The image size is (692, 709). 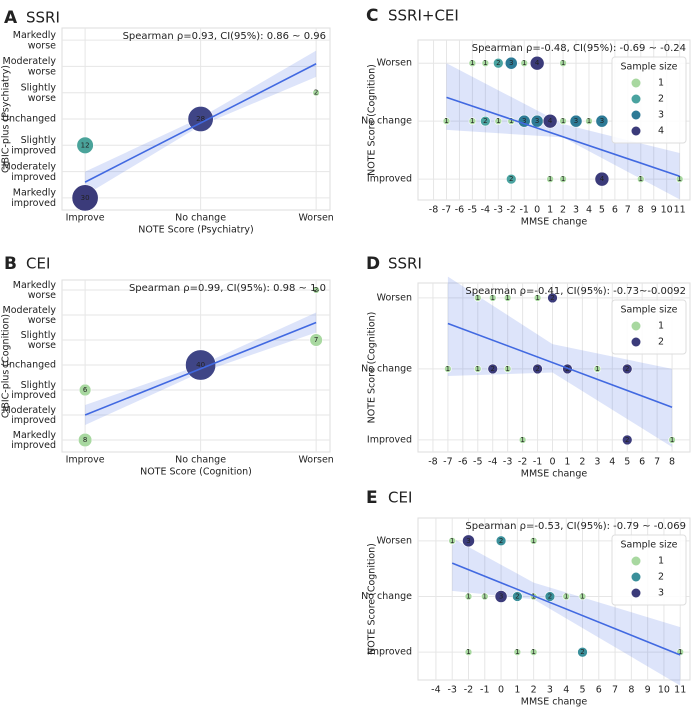 What do you see at coordinates (423, 16) in the screenshot?
I see `panel-title: SSRI+CEI` at bounding box center [423, 16].